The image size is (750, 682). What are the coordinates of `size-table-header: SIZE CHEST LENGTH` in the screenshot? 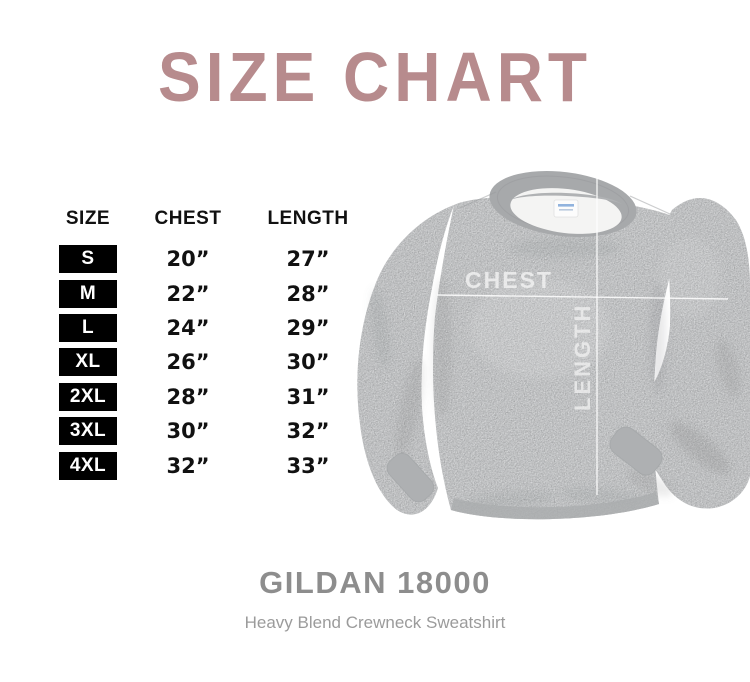 It's located at (208, 219).